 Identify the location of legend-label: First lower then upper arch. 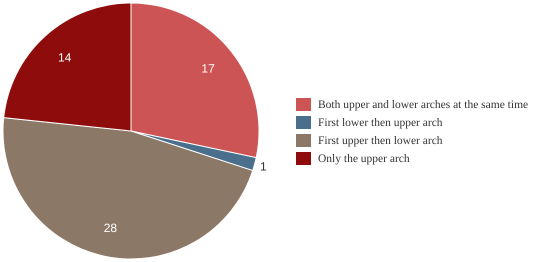
(380, 123).